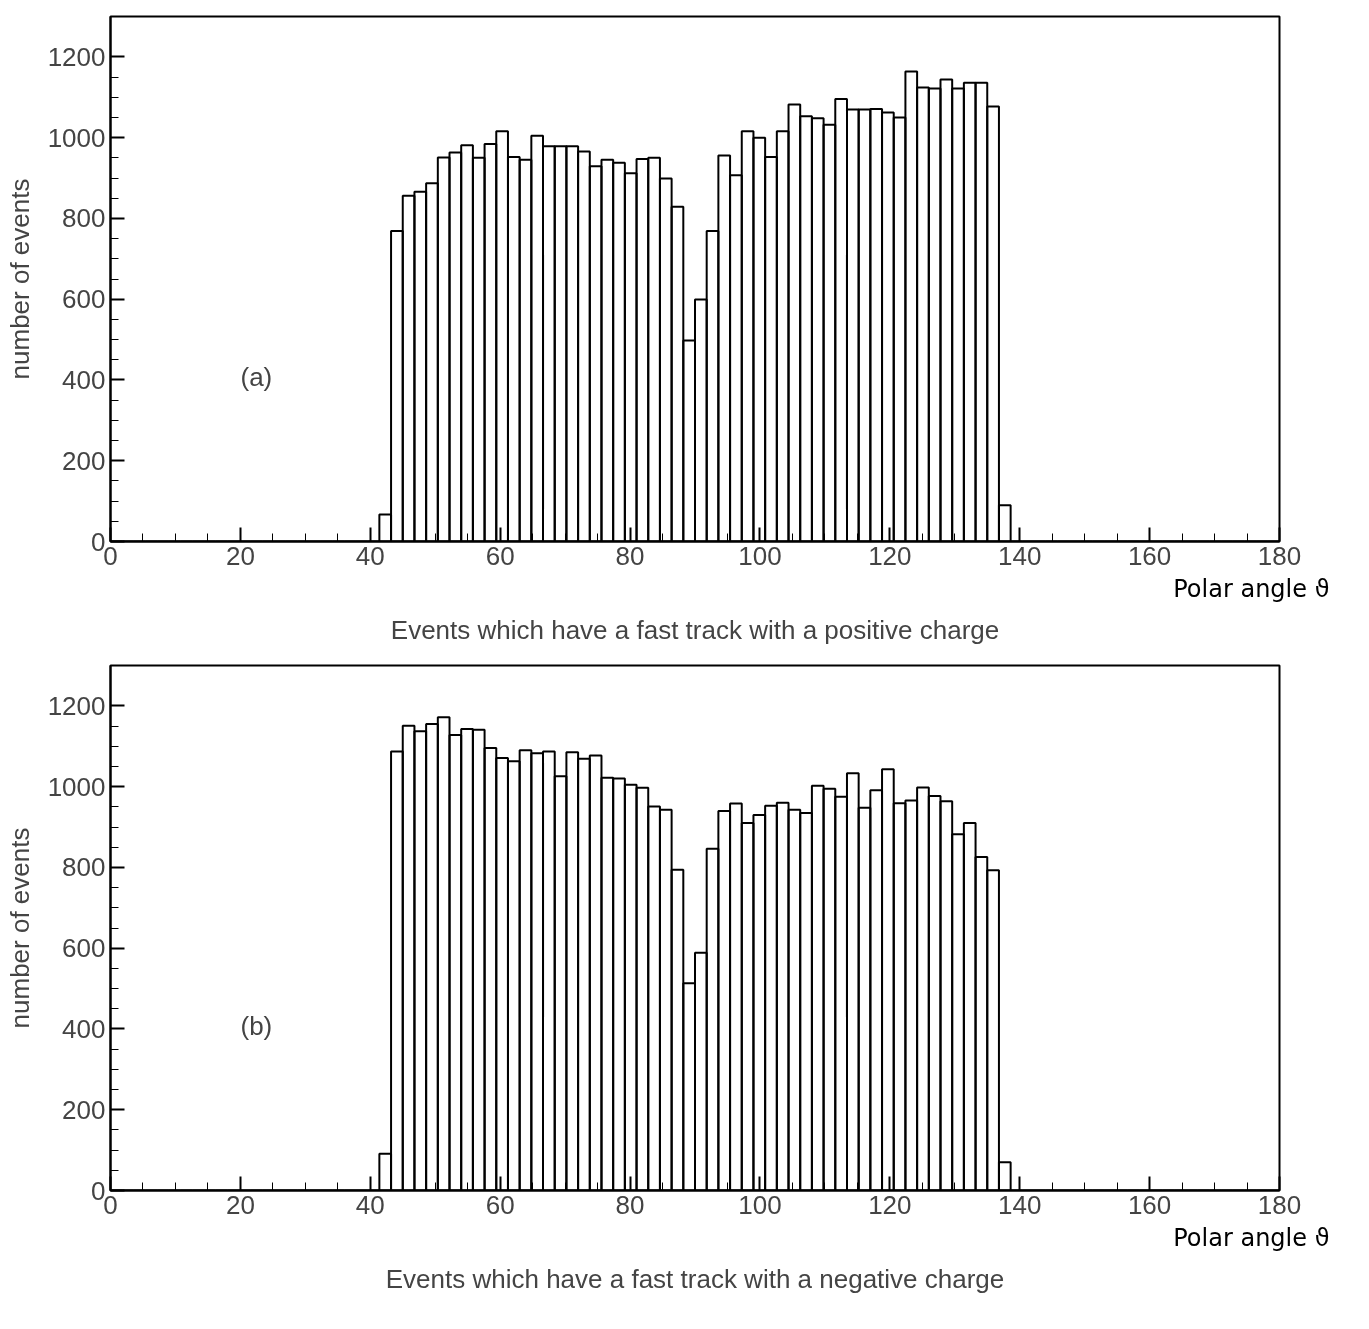  I want to click on text: Events which have a fast track with a negative charge, so click(695, 1278).